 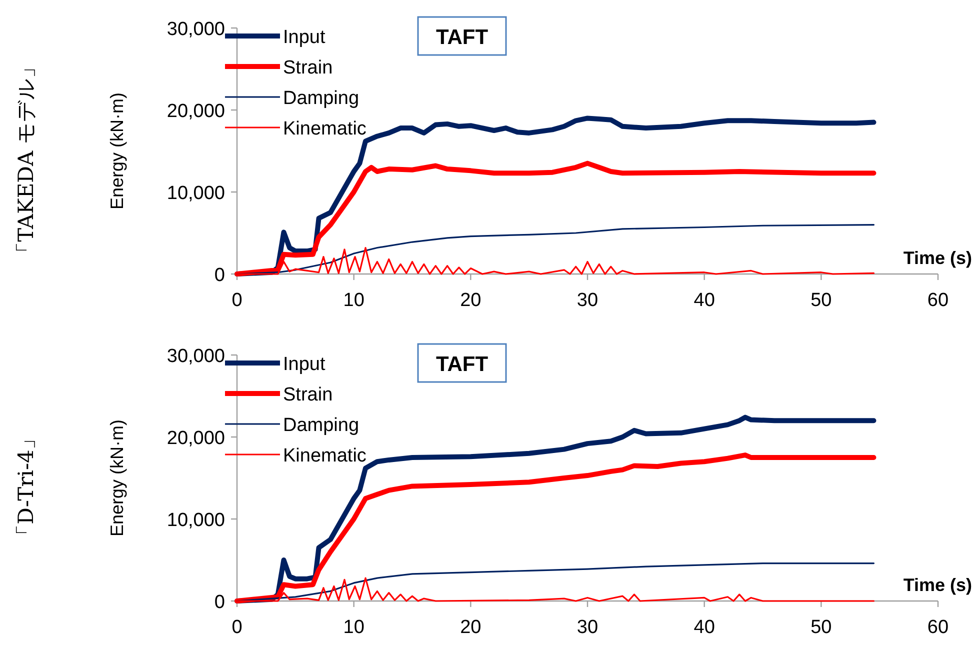 What do you see at coordinates (26, 160) in the screenshot?
I see `text: 「TAKEDA モデル」` at bounding box center [26, 160].